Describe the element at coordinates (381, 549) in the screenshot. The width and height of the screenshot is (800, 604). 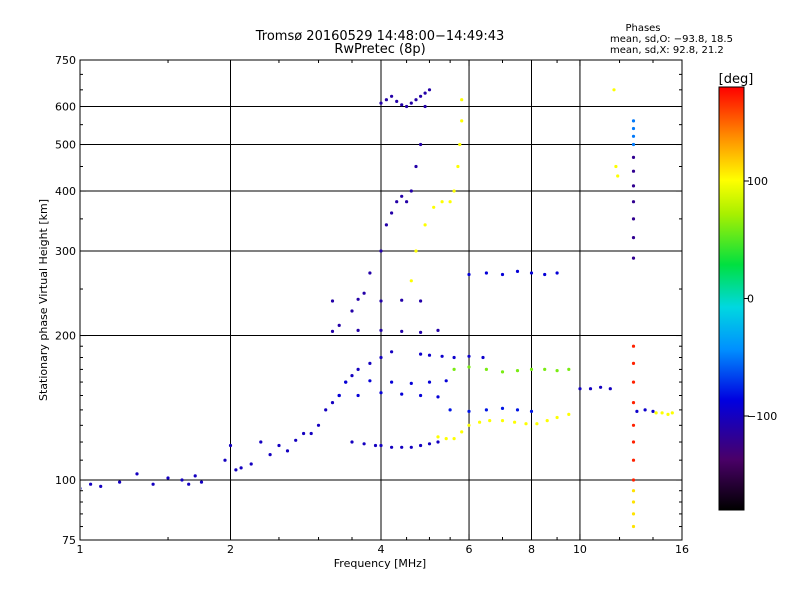
I see `x-tick-label: 4` at that location.